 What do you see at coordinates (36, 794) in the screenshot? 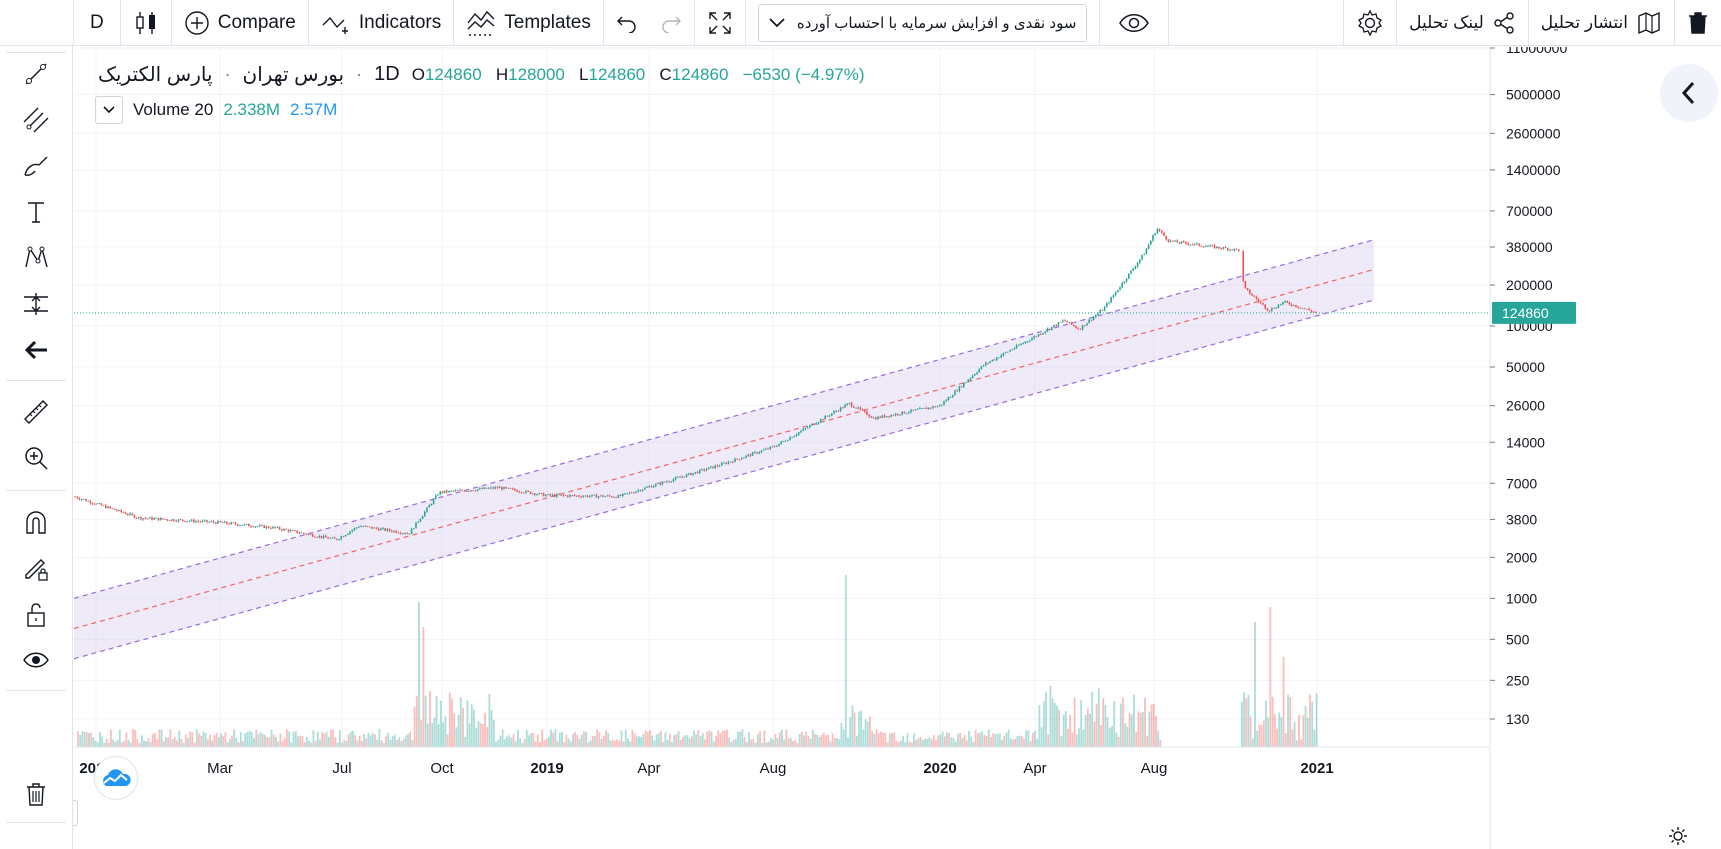
I see `trash-icon` at bounding box center [36, 794].